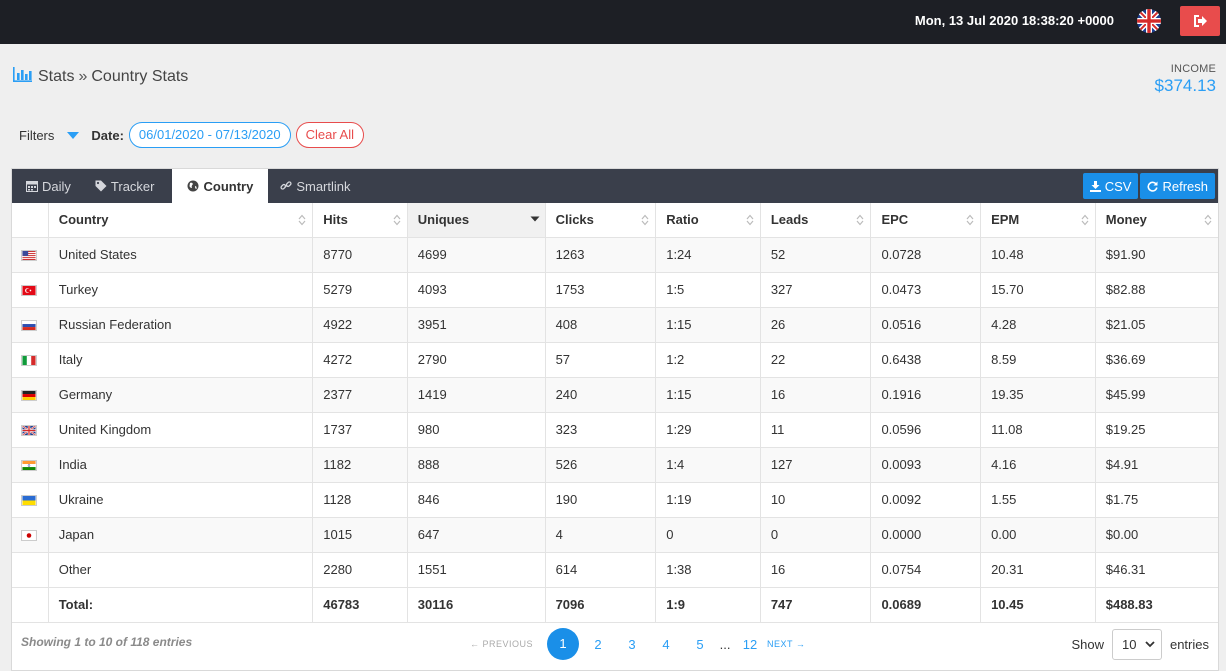  What do you see at coordinates (37, 135) in the screenshot?
I see `filters-toggle: Filters` at bounding box center [37, 135].